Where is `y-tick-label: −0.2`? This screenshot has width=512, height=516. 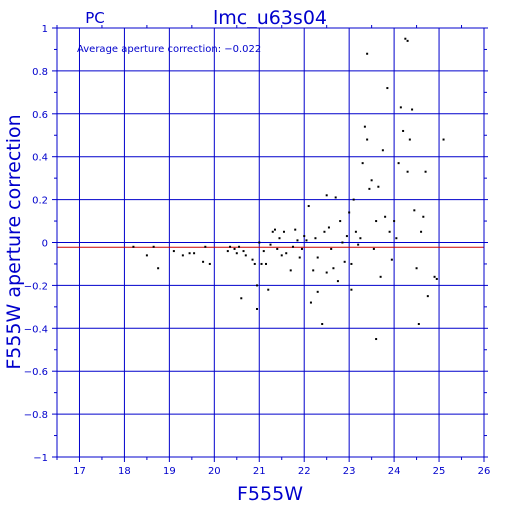 y-tick-label: −0.2 is located at coordinates (36, 286).